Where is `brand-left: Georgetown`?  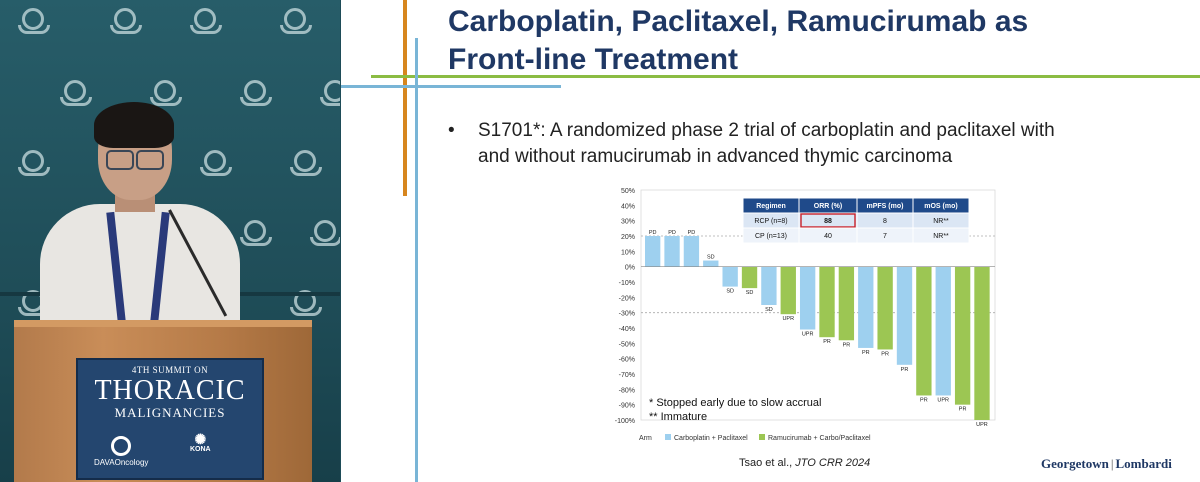
brand-left: Georgetown is located at coordinates (1075, 463).